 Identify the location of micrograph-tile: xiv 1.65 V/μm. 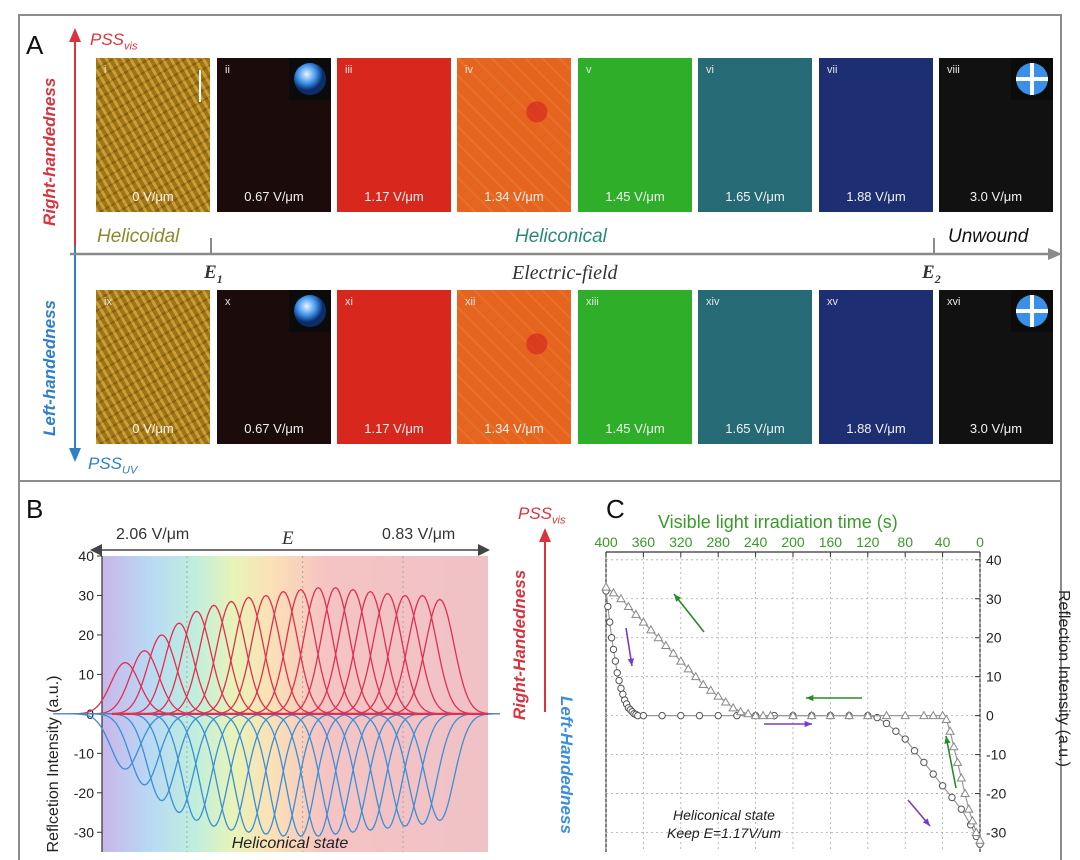
(755, 367).